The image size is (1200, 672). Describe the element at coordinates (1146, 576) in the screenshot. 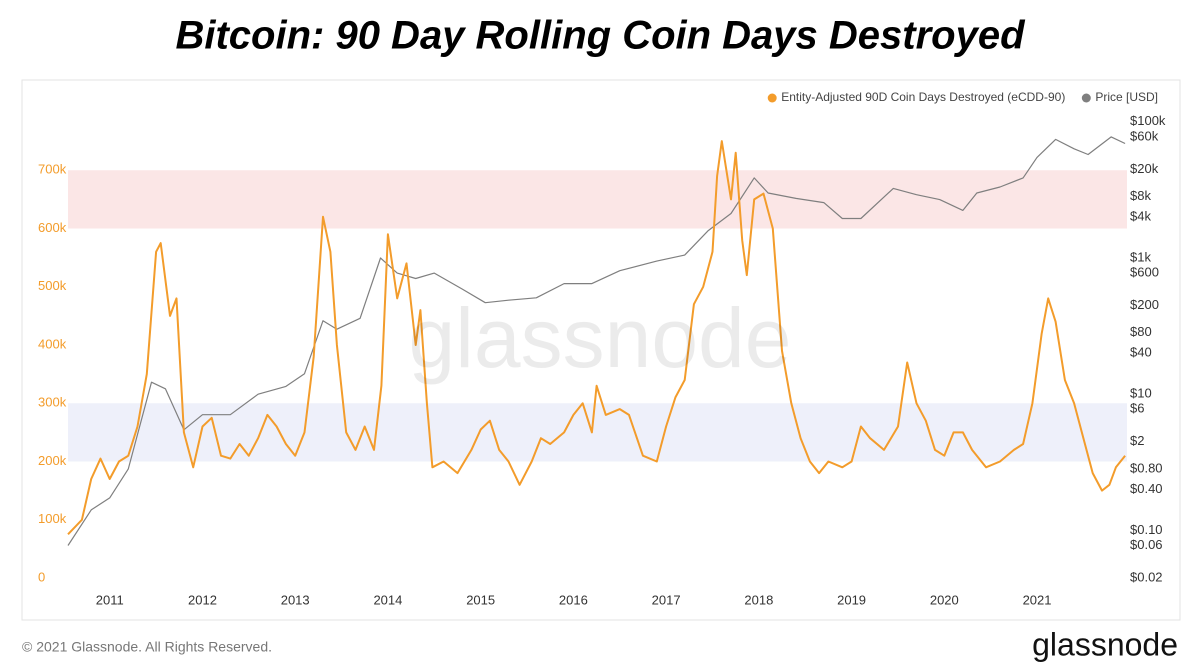

I see `y2-tick-label: $0.02` at that location.